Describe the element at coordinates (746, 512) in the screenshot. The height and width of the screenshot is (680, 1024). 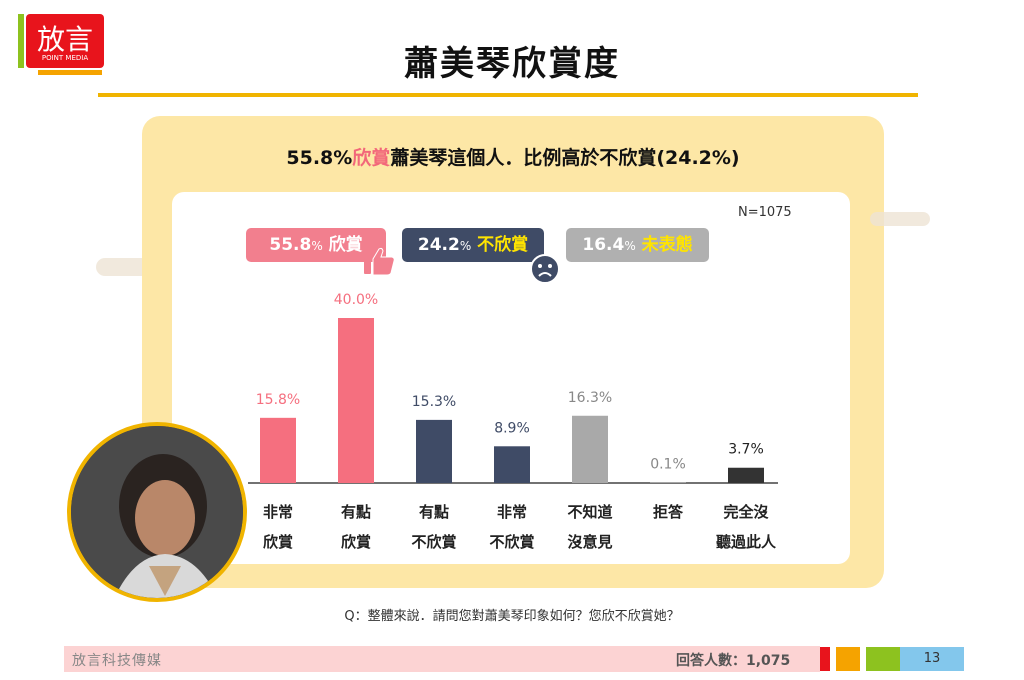
I see `category-label-6-0: 完全沒` at that location.